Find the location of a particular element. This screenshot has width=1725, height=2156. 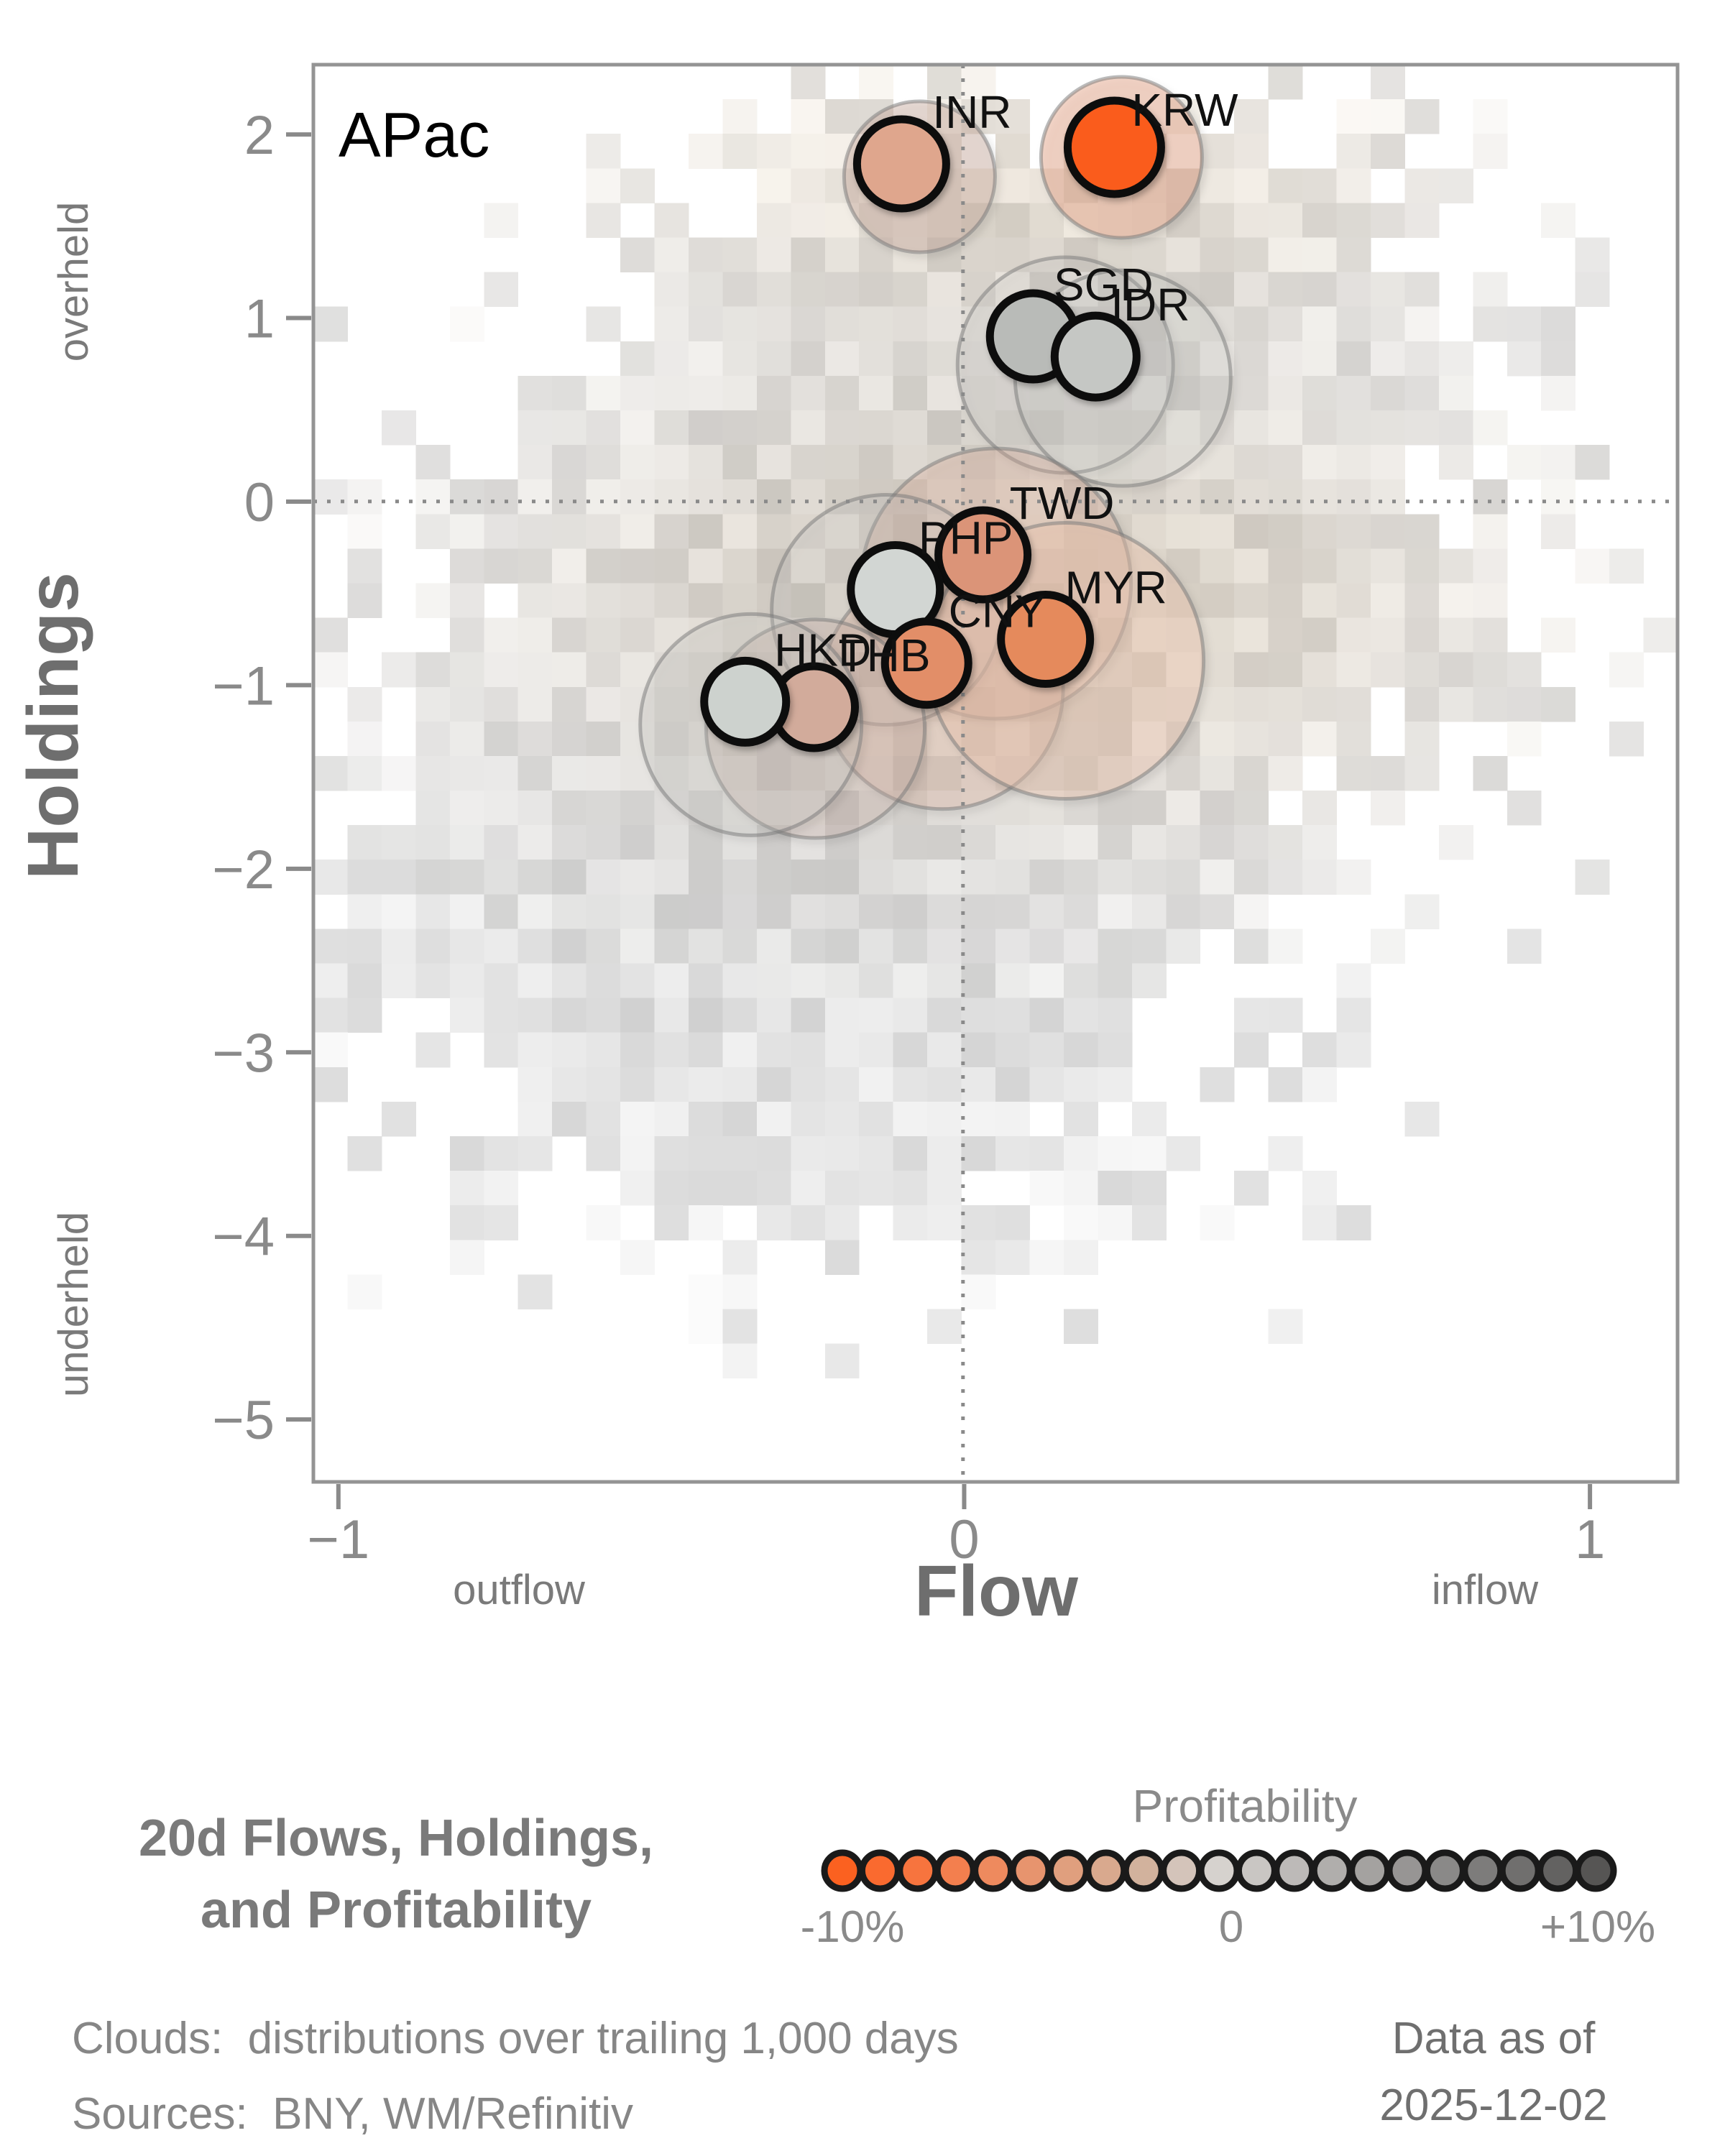

x-axis-outflow-hint: outflow is located at coordinates (519, 1590).